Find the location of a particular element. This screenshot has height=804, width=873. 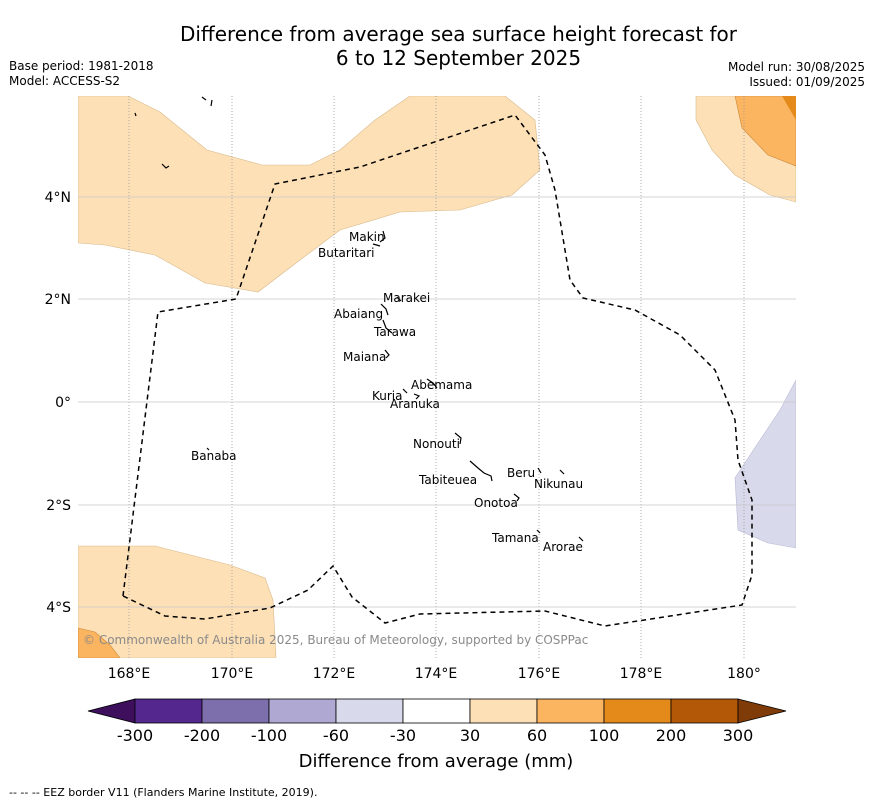

lon-label: 168°E is located at coordinates (129, 674).